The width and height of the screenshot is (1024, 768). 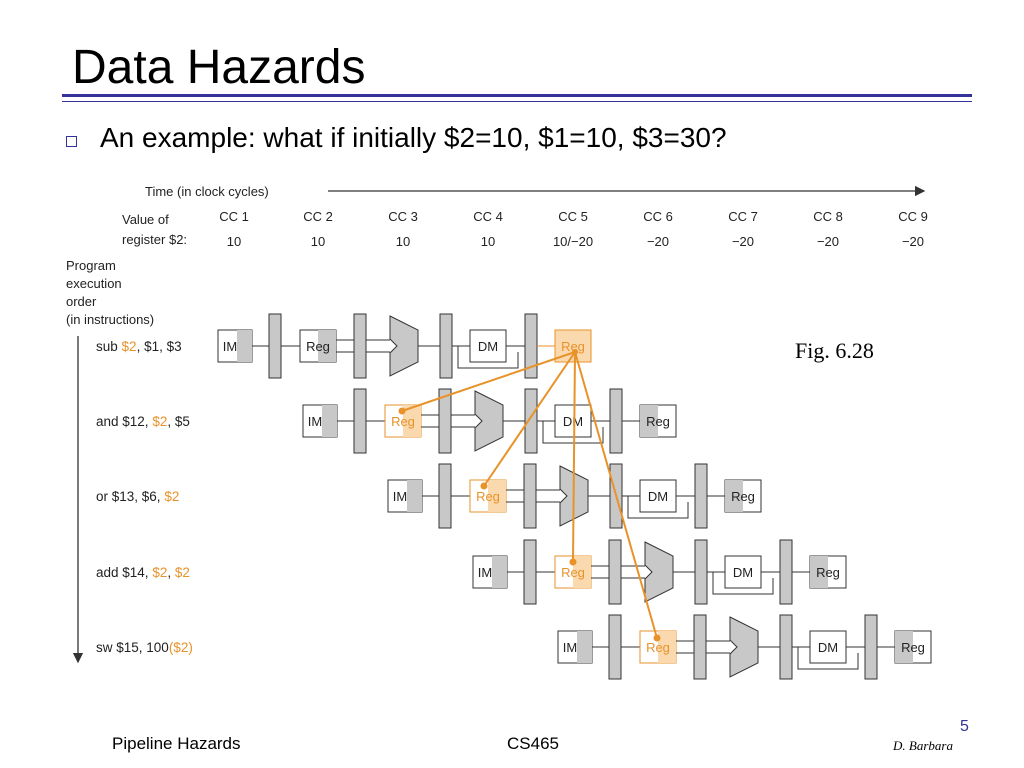 I want to click on reg-read-label: Reg, so click(x=403, y=421).